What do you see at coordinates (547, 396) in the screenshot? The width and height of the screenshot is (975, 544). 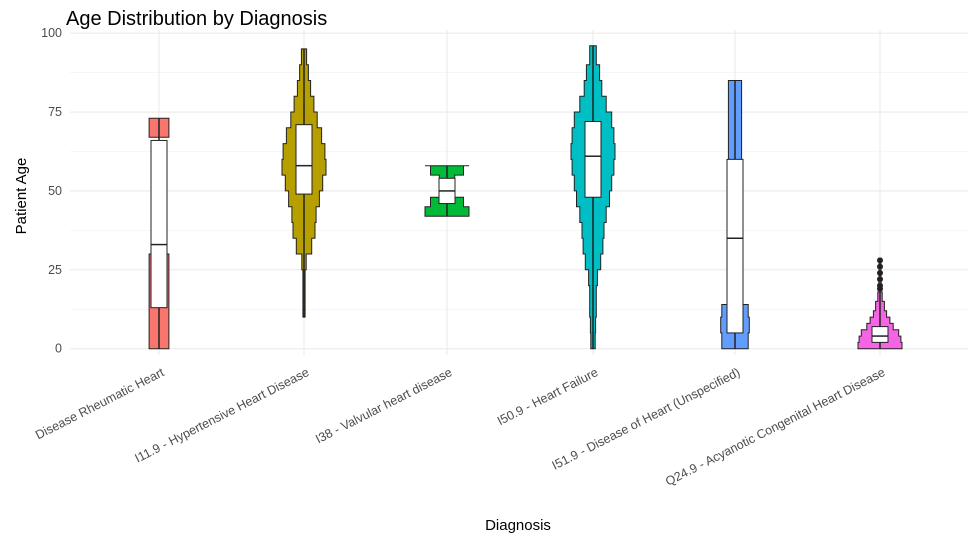 I see `x-tick-label: I50.9 - Heart Failure` at bounding box center [547, 396].